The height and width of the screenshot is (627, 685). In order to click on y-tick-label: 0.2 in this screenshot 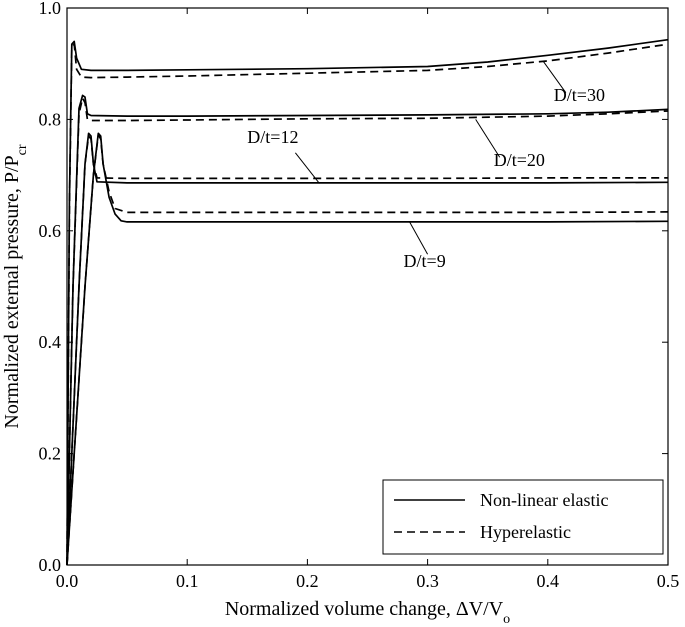, I will do `click(50, 454)`.